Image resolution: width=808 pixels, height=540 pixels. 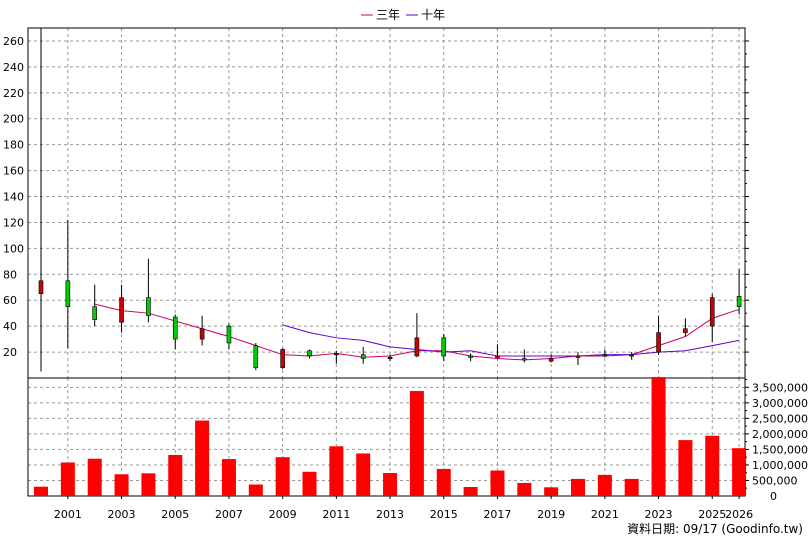 What do you see at coordinates (780, 434) in the screenshot?
I see `volume-tick-label: 2,000,000` at bounding box center [780, 434].